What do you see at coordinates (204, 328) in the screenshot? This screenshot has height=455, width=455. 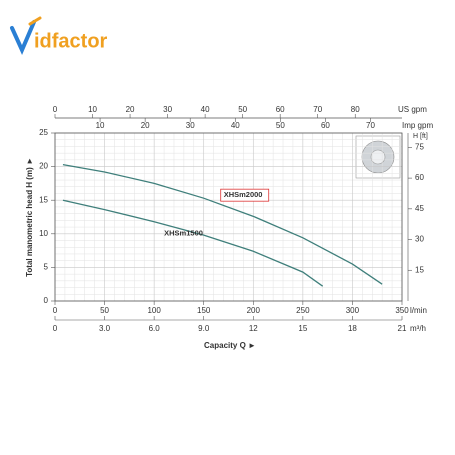 I see `axis-tick-label: 9.0` at bounding box center [204, 328].